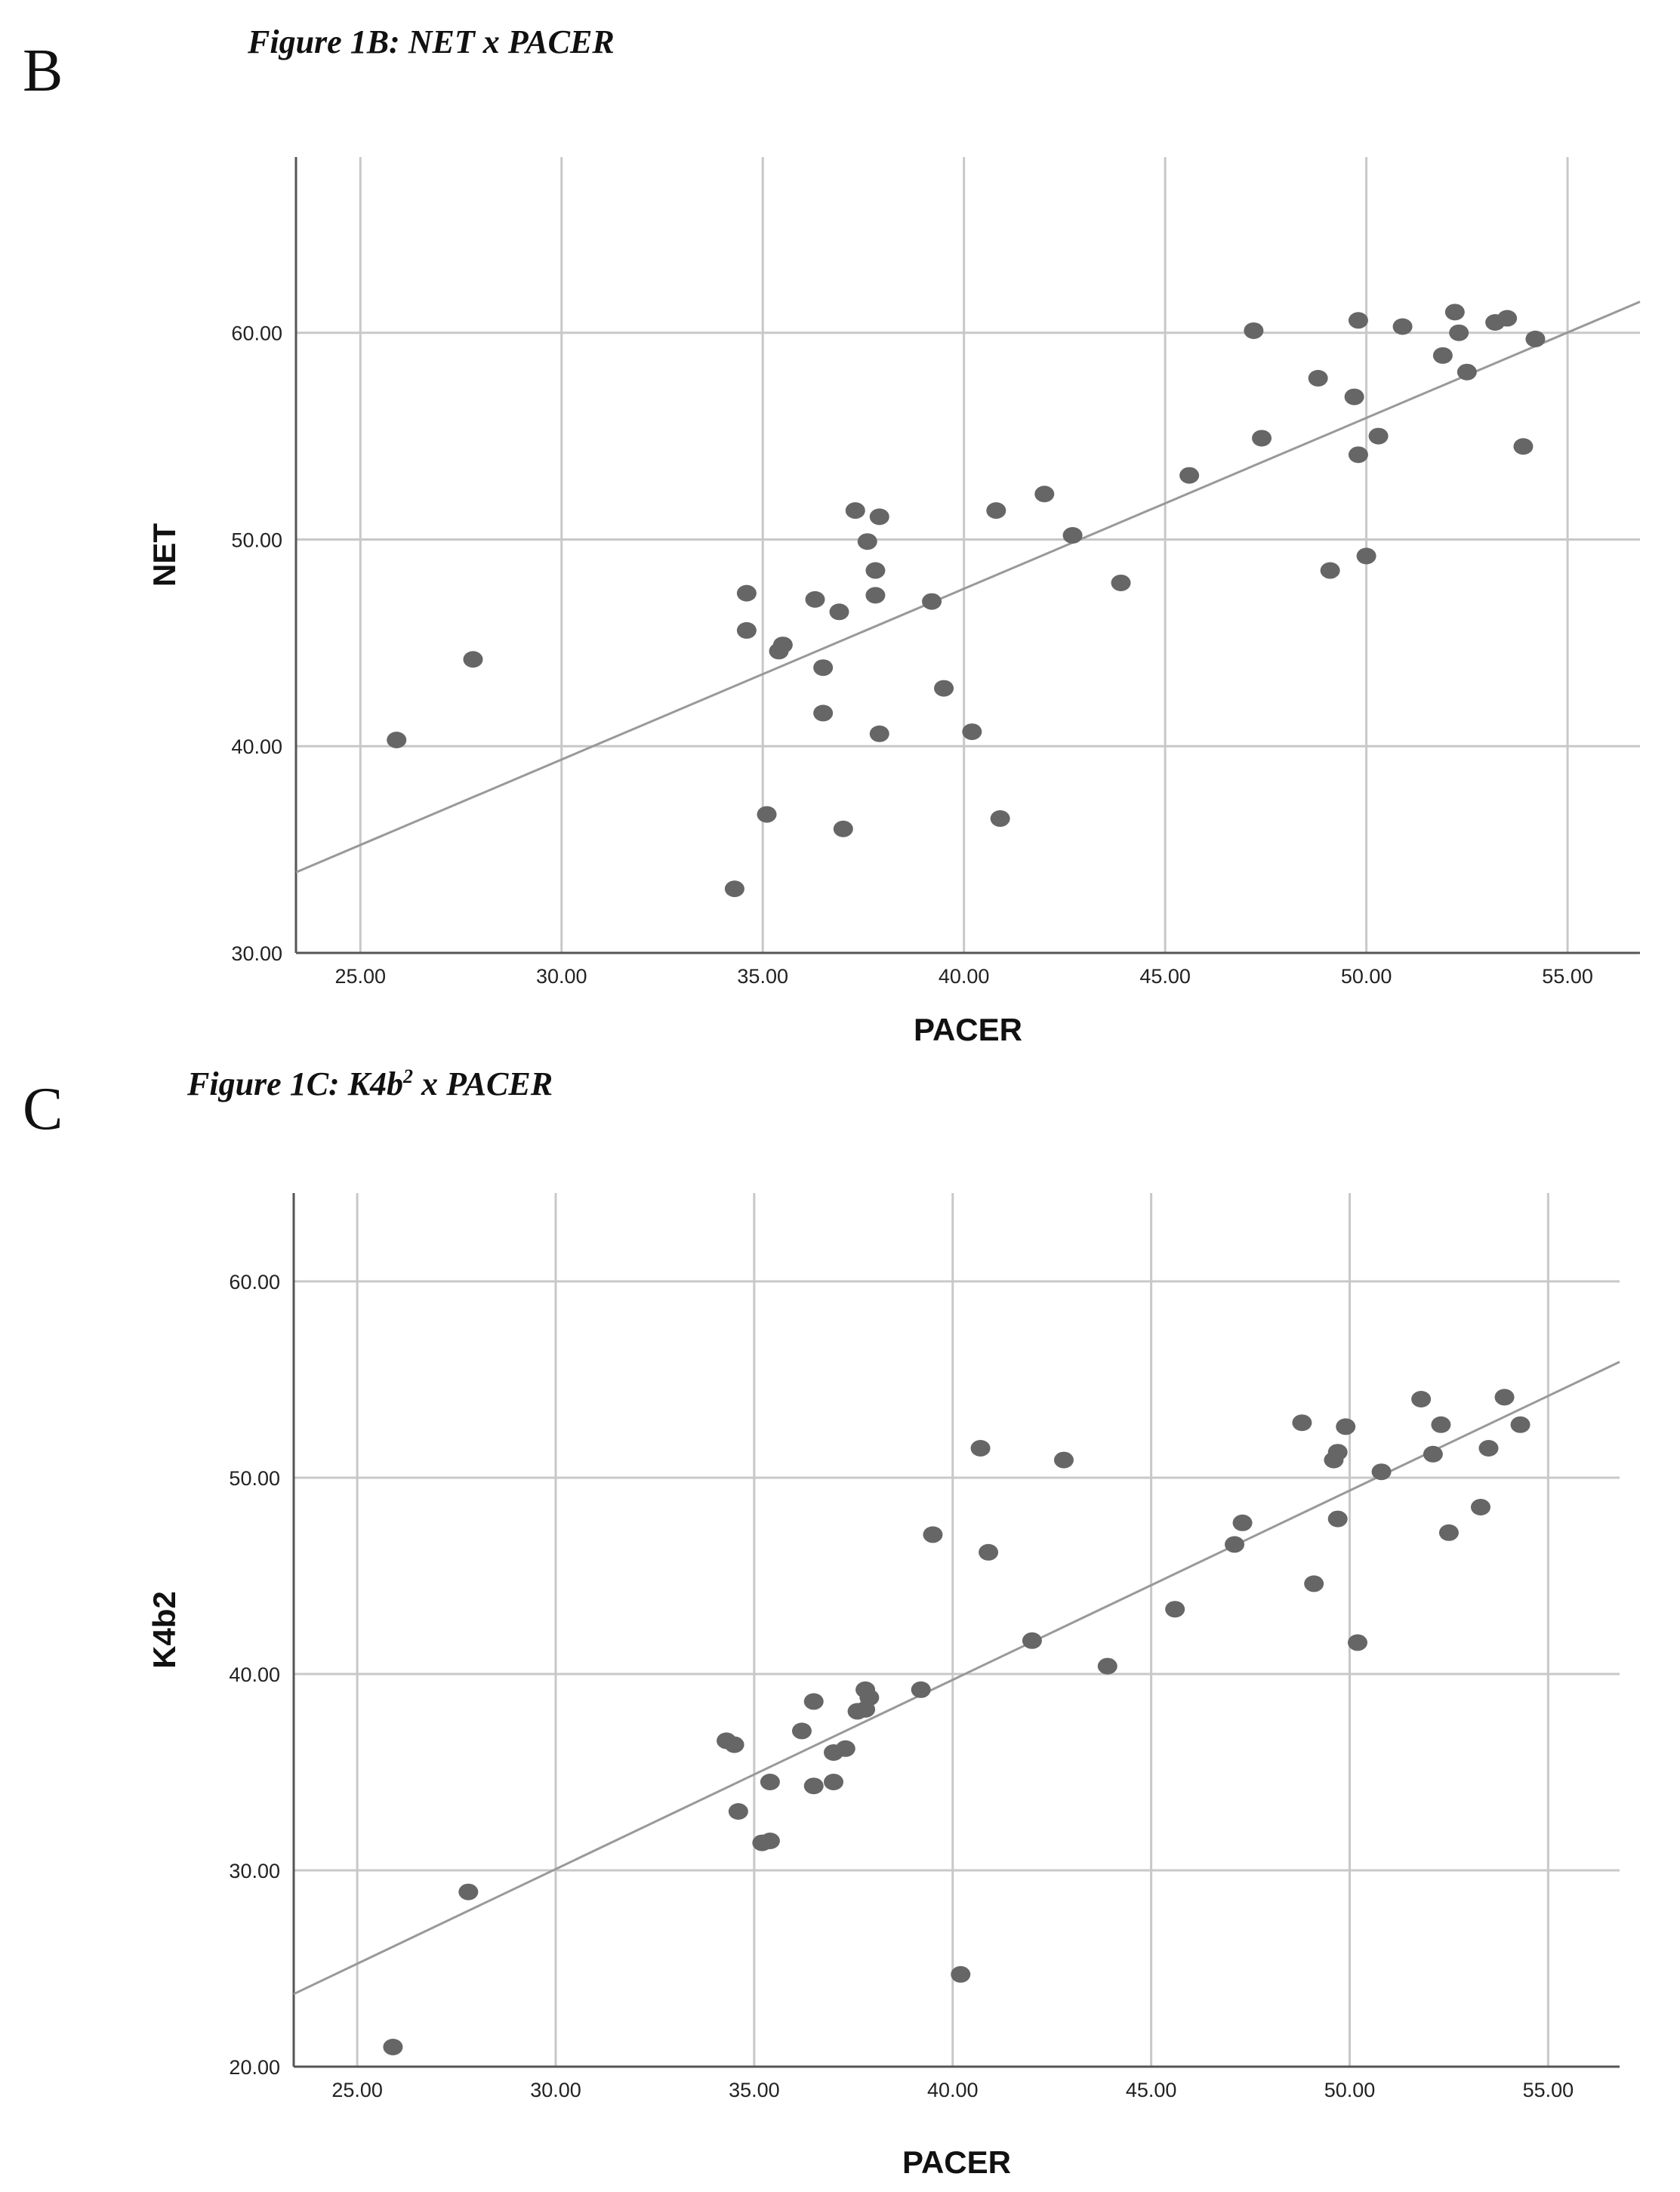 This screenshot has height=2192, width=1680. What do you see at coordinates (256, 540) in the screenshot?
I see `panel-b-y-tick-label: 50.00` at bounding box center [256, 540].